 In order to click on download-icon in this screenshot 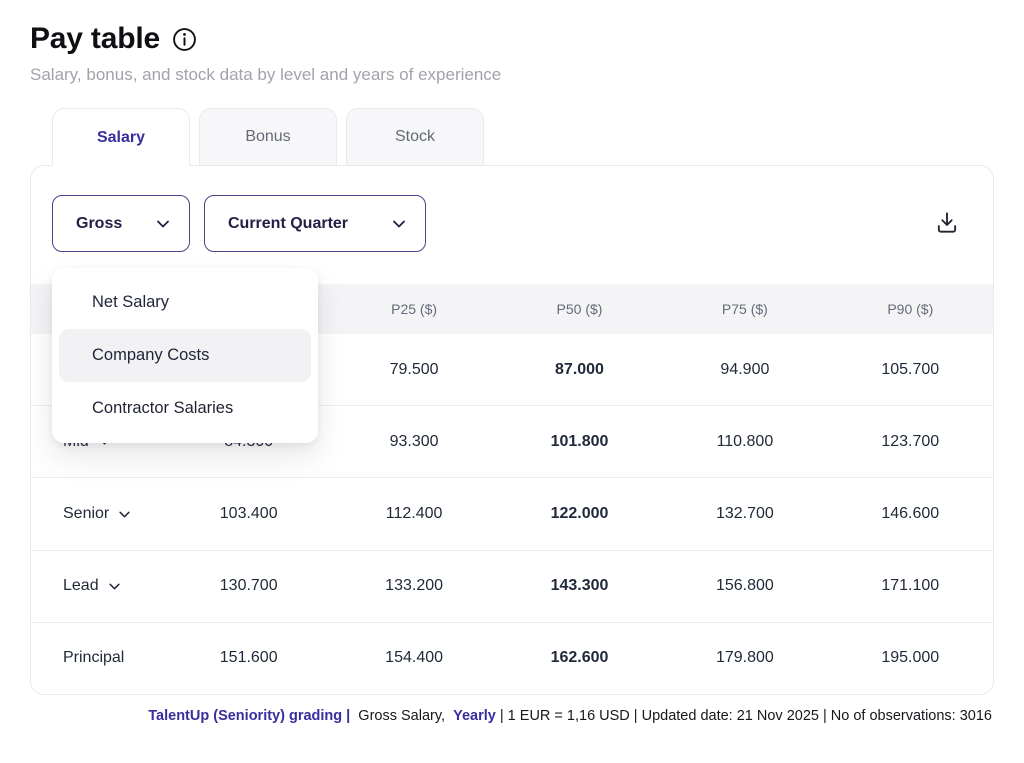, I will do `click(947, 222)`.